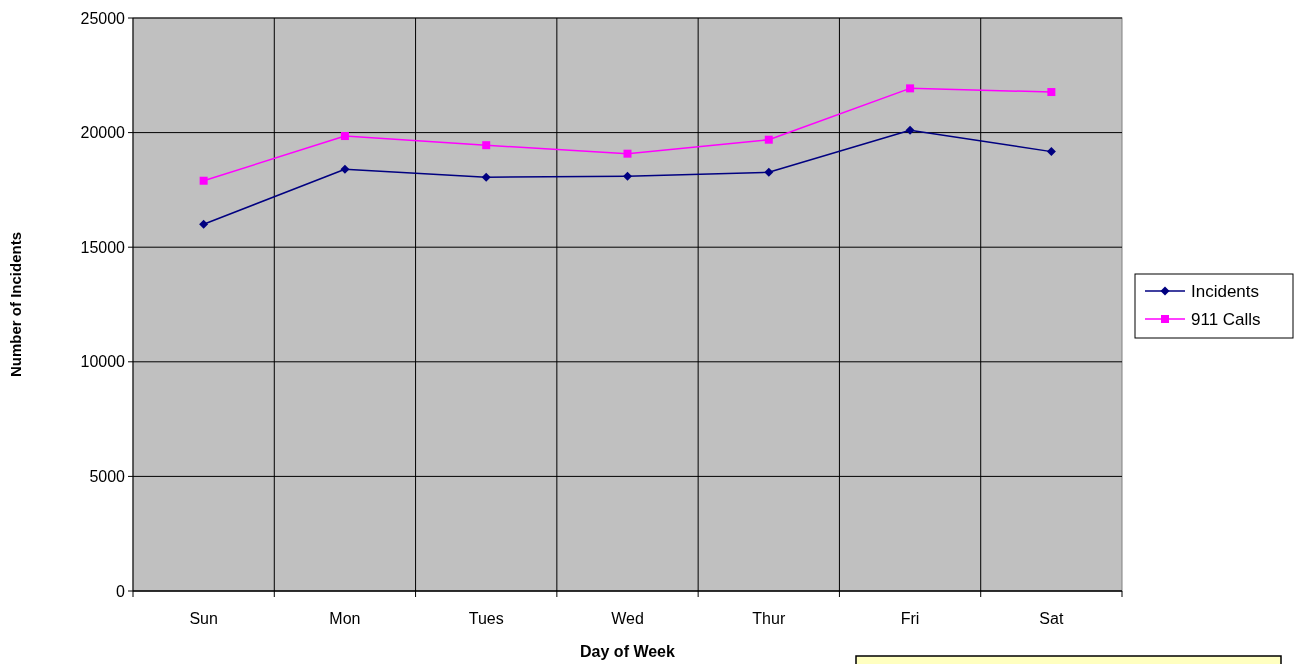 This screenshot has width=1302, height=664. What do you see at coordinates (203, 618) in the screenshot?
I see `x-tick-label: Sun` at bounding box center [203, 618].